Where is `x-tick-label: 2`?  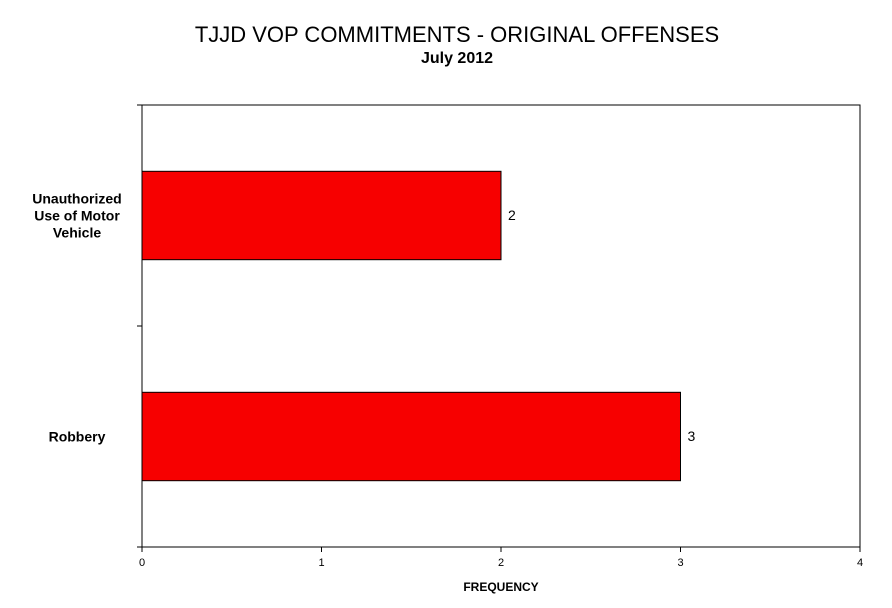
x-tick-label: 2 is located at coordinates (501, 563).